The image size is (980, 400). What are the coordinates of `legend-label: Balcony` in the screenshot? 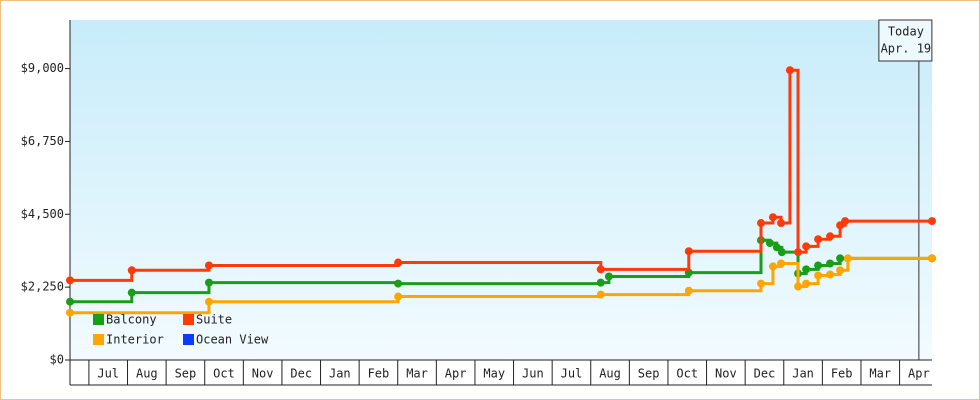 It's located at (131, 320).